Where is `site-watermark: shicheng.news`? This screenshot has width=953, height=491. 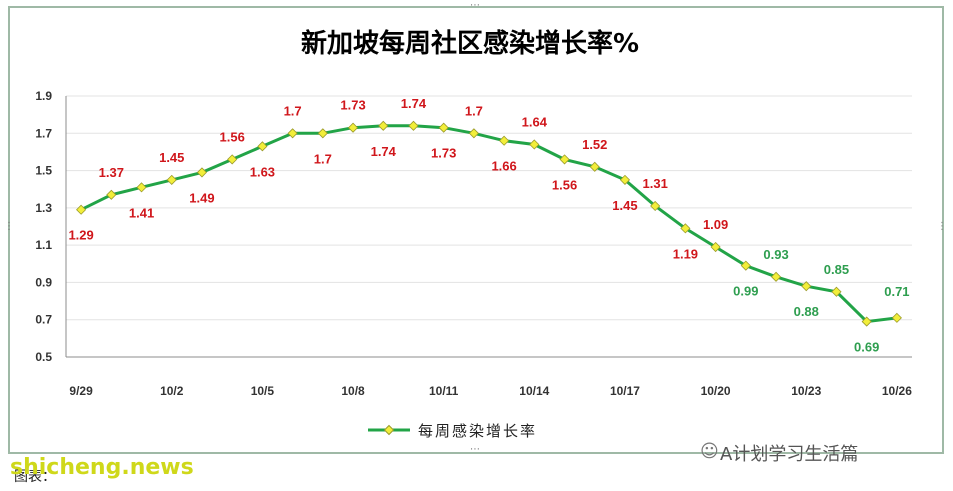
site-watermark: shicheng.news is located at coordinates (102, 467).